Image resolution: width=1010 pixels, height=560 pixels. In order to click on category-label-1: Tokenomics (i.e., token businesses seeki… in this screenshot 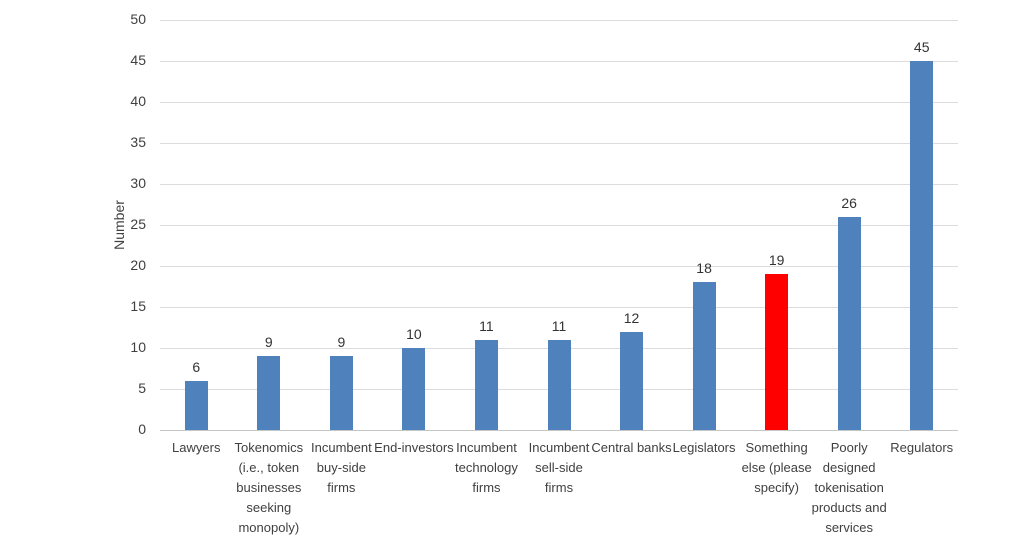, I will do `click(269, 487)`.